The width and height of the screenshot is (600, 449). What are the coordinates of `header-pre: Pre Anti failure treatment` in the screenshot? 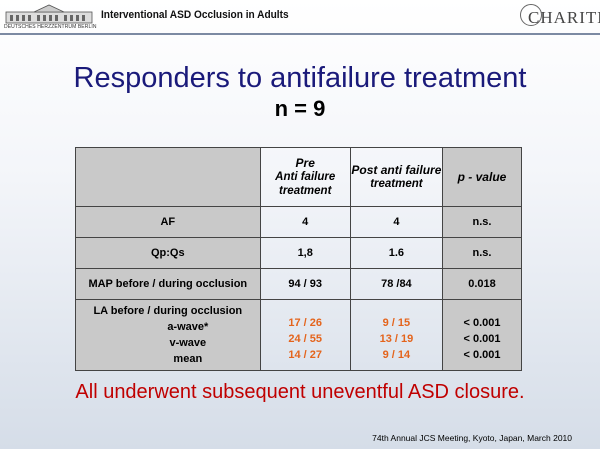 It's located at (305, 177).